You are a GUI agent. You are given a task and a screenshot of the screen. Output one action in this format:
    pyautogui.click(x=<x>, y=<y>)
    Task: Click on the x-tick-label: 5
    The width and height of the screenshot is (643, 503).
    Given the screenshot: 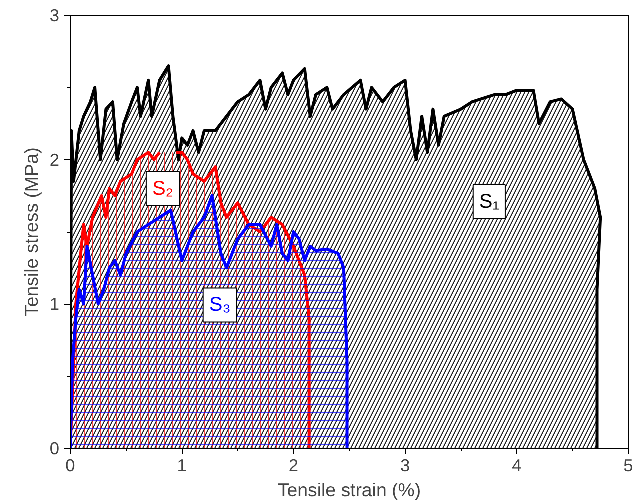 What is the action you would take?
    pyautogui.click(x=629, y=466)
    